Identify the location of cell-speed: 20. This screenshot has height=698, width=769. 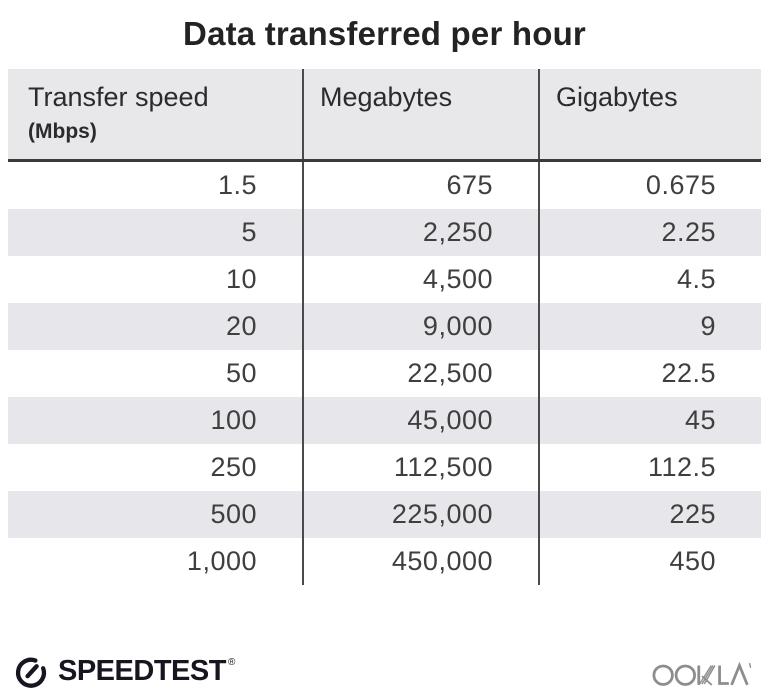
(241, 326).